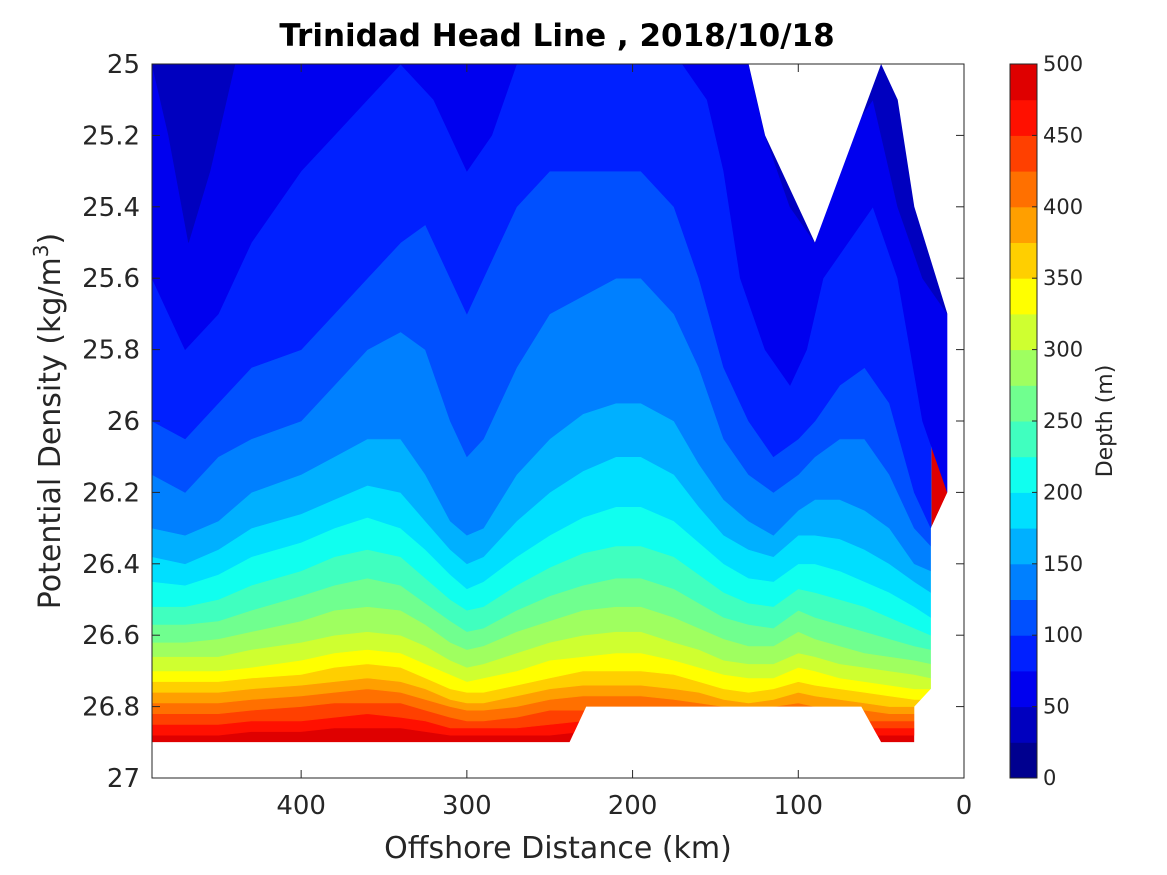 This screenshot has height=875, width=1167. I want to click on y-tick-label: 26.6, so click(111, 636).